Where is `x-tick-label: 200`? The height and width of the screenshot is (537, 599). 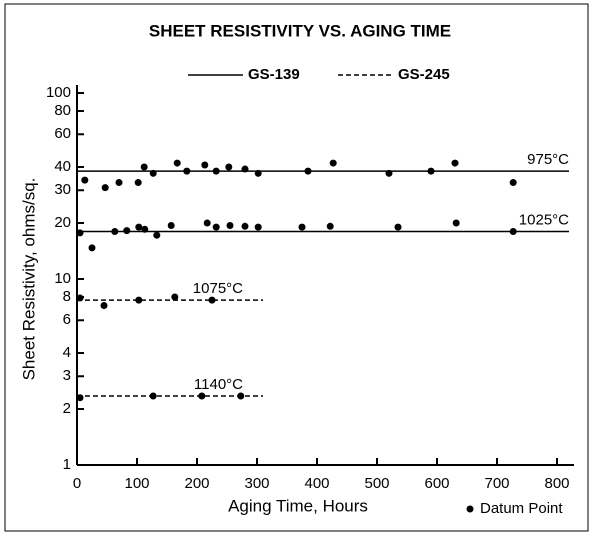
x-tick-label: 200 is located at coordinates (196, 483).